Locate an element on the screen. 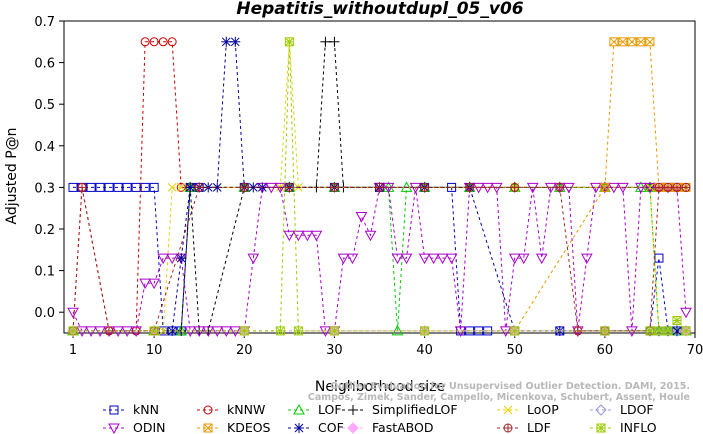 The width and height of the screenshot is (703, 434). legend-label: LDOF is located at coordinates (637, 409).